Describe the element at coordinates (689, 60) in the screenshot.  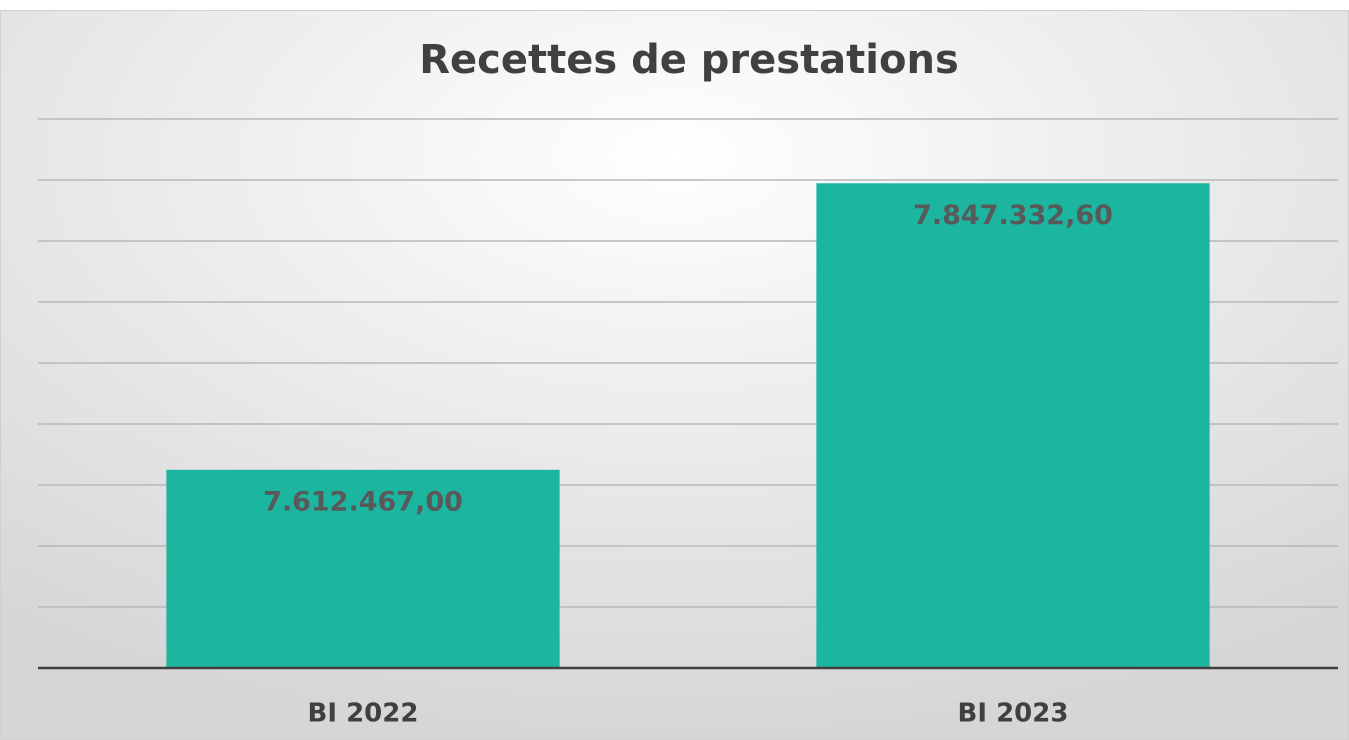
I see `chart-title: Recettes de prestations` at that location.